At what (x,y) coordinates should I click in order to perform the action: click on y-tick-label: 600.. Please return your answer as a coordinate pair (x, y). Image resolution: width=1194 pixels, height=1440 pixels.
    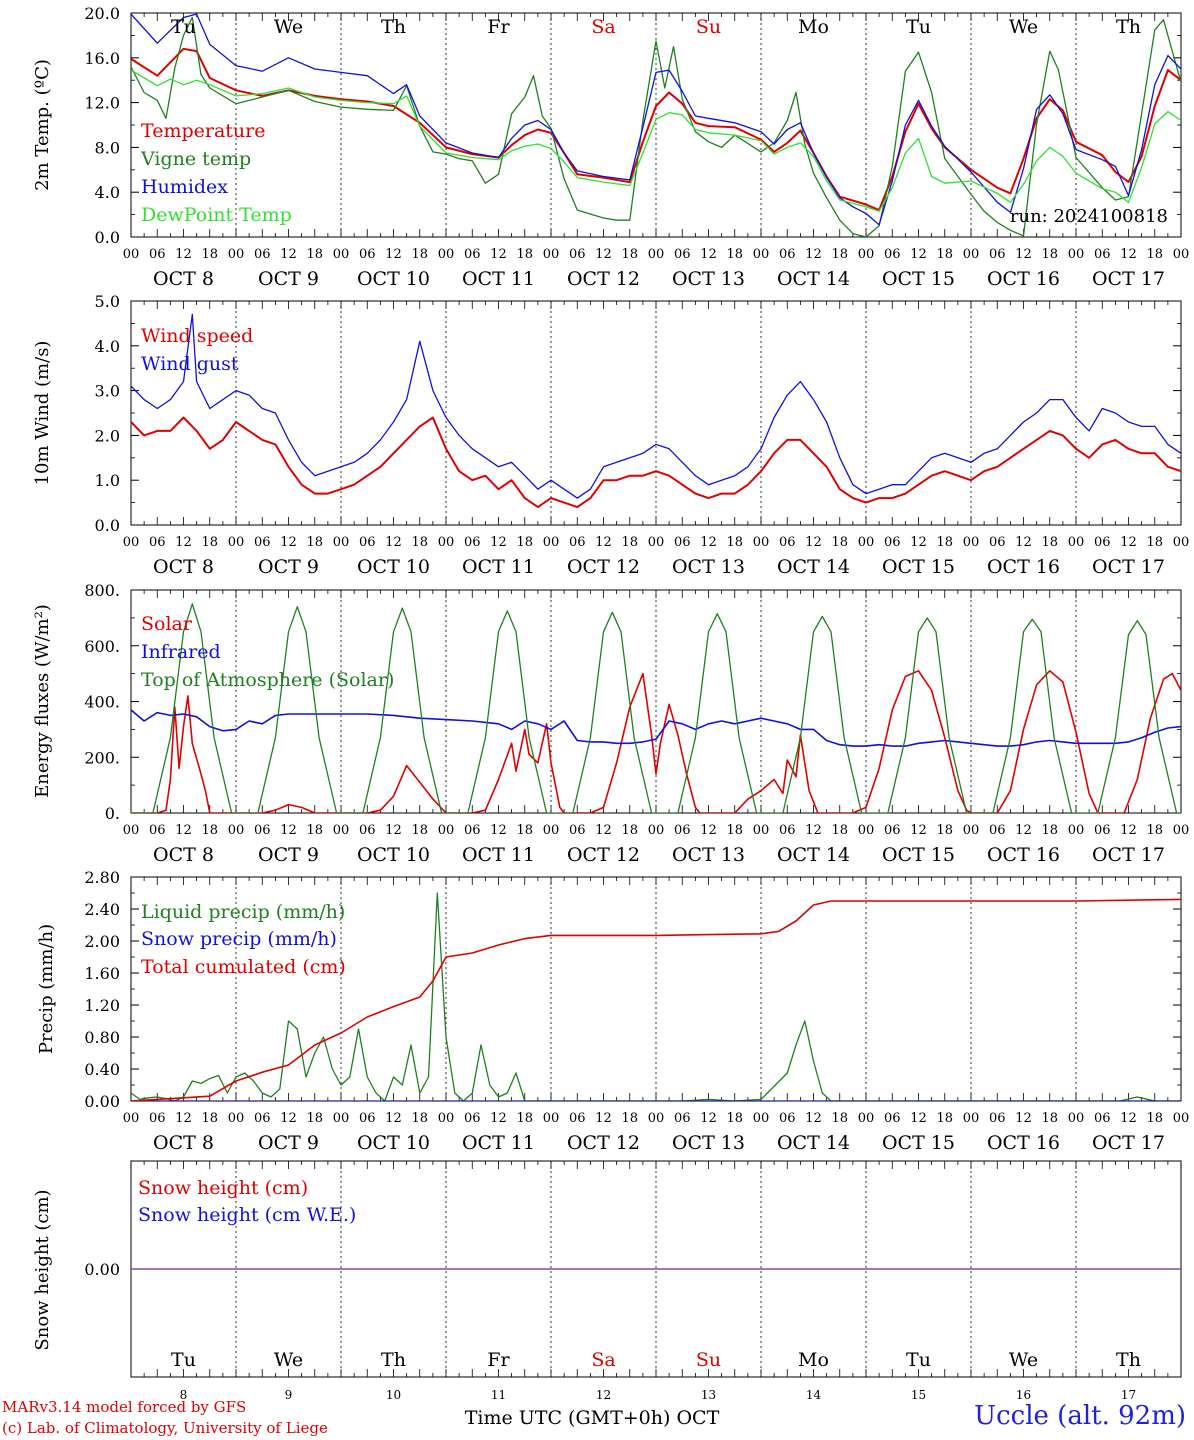
    Looking at the image, I should click on (102, 646).